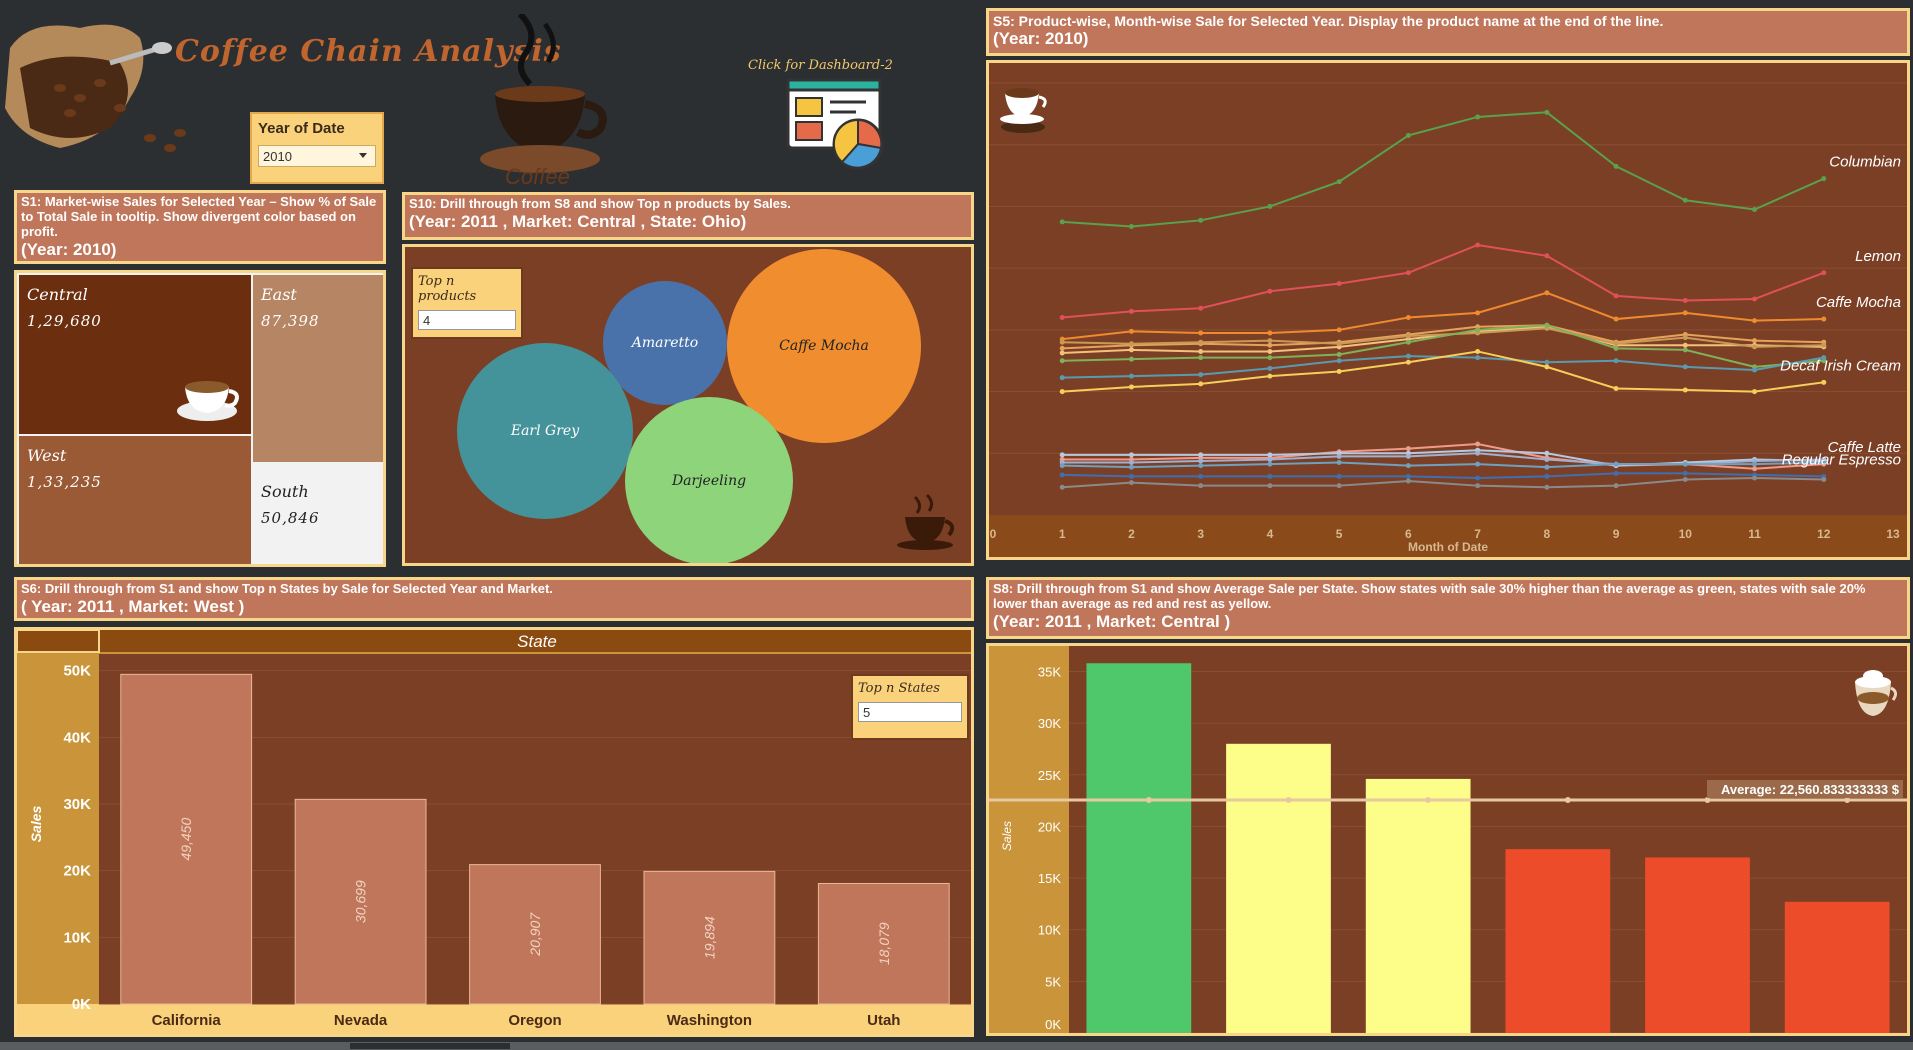  I want to click on top-n-states-param: Top n States 5, so click(910, 707).